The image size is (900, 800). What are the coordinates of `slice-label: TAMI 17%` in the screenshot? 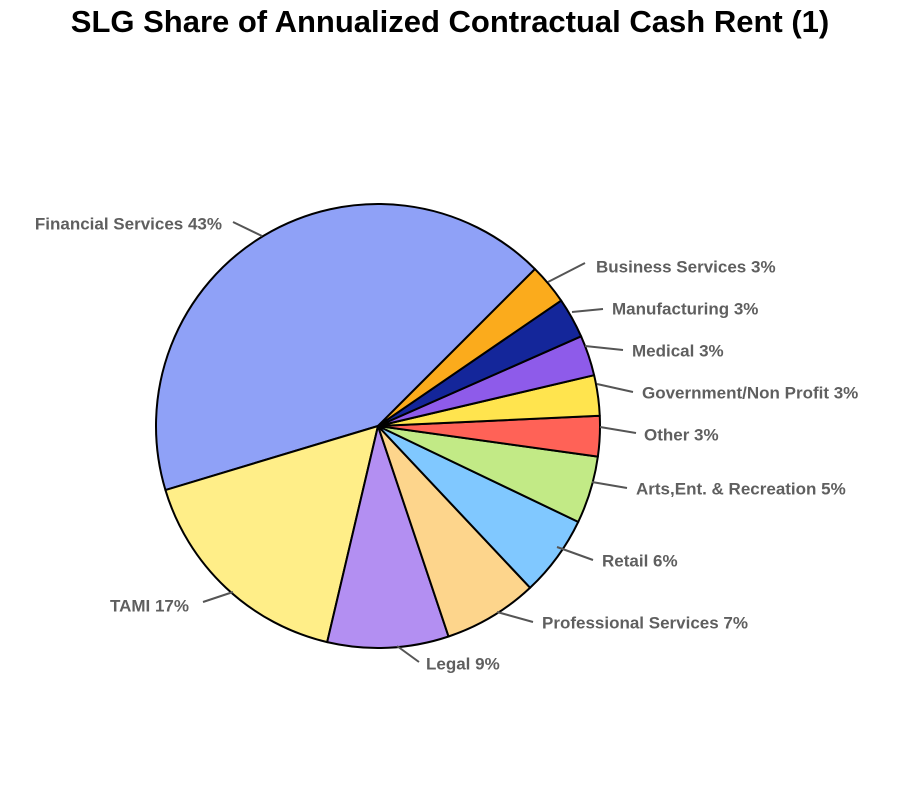 It's located at (149, 605).